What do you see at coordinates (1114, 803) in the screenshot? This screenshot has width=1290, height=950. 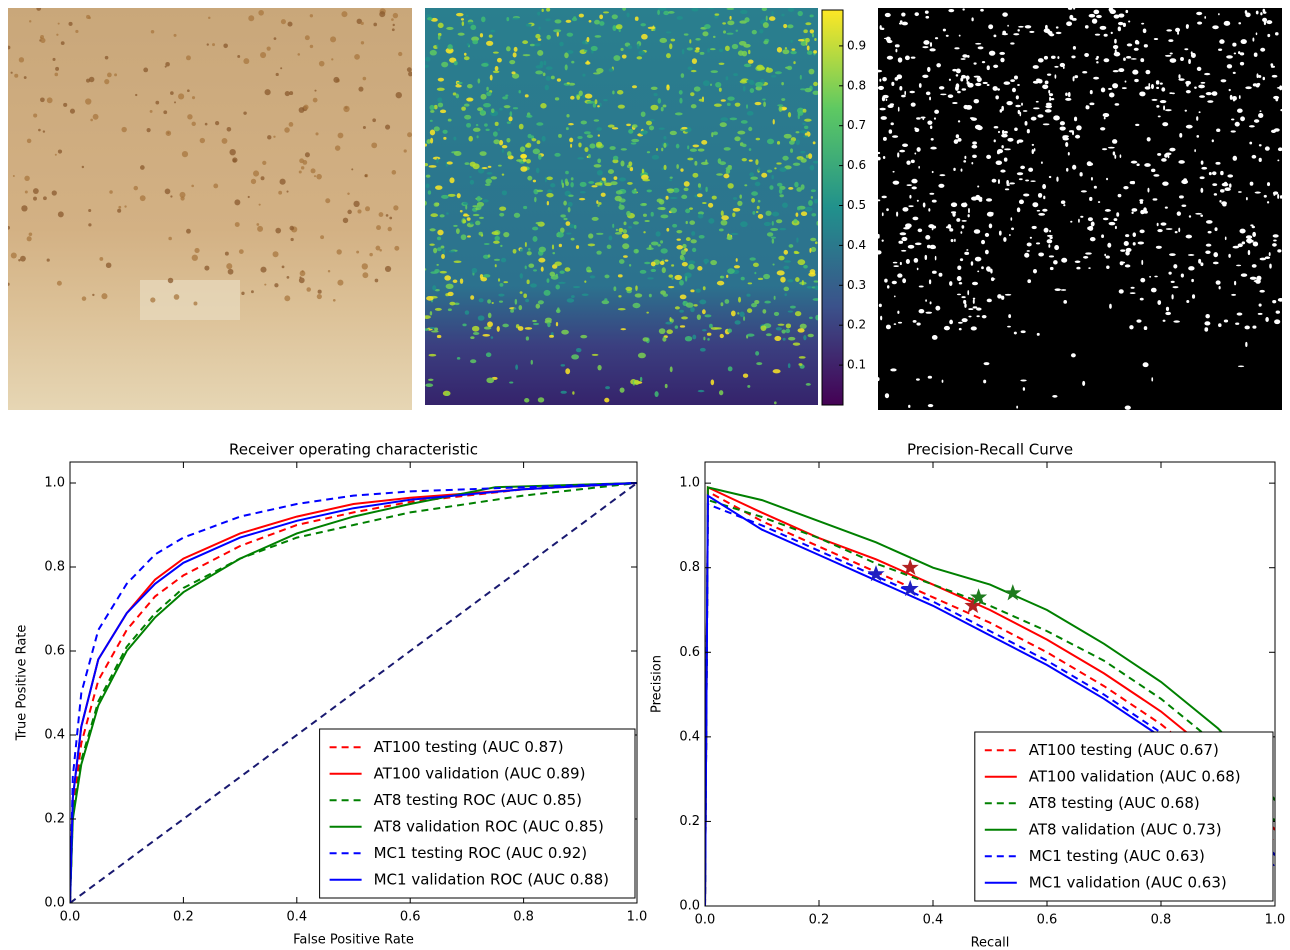 I see `legend-label: AT8 testing (AUC 0.68)` at bounding box center [1114, 803].